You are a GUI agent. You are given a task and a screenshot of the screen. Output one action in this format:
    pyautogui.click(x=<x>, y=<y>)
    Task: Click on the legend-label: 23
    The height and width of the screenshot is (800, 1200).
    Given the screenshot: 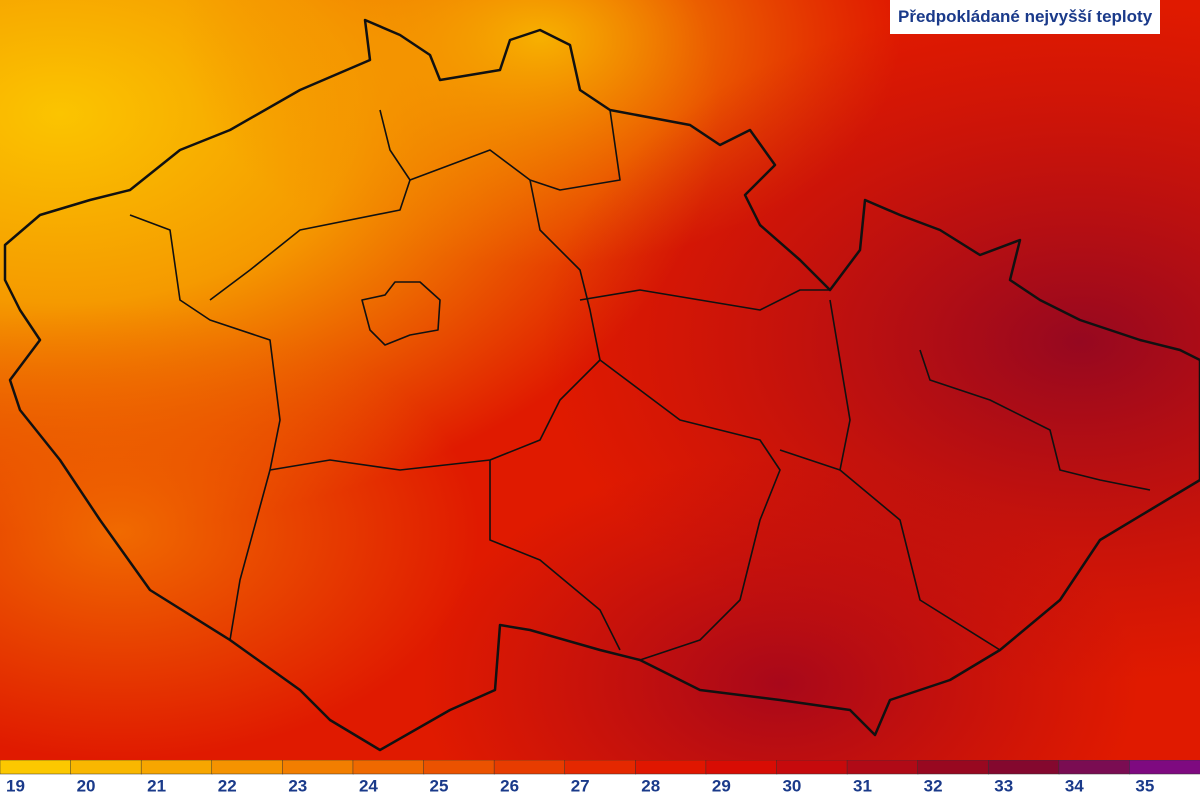 What is the action you would take?
    pyautogui.click(x=297, y=785)
    